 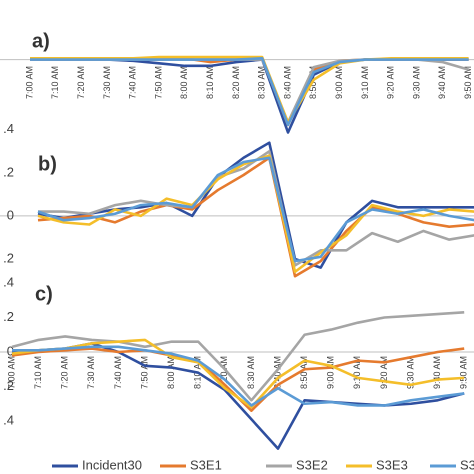 I want to click on panel-title: a), so click(x=41, y=41).